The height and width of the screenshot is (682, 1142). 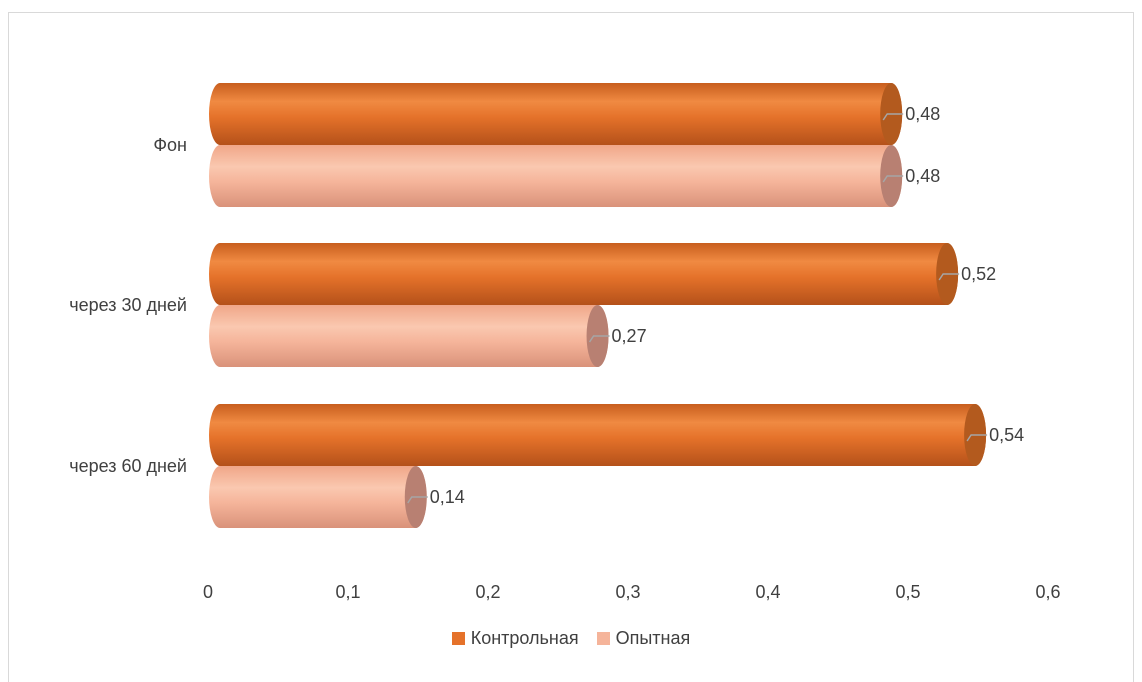 I want to click on bar-control-fon, so click(x=556, y=114).